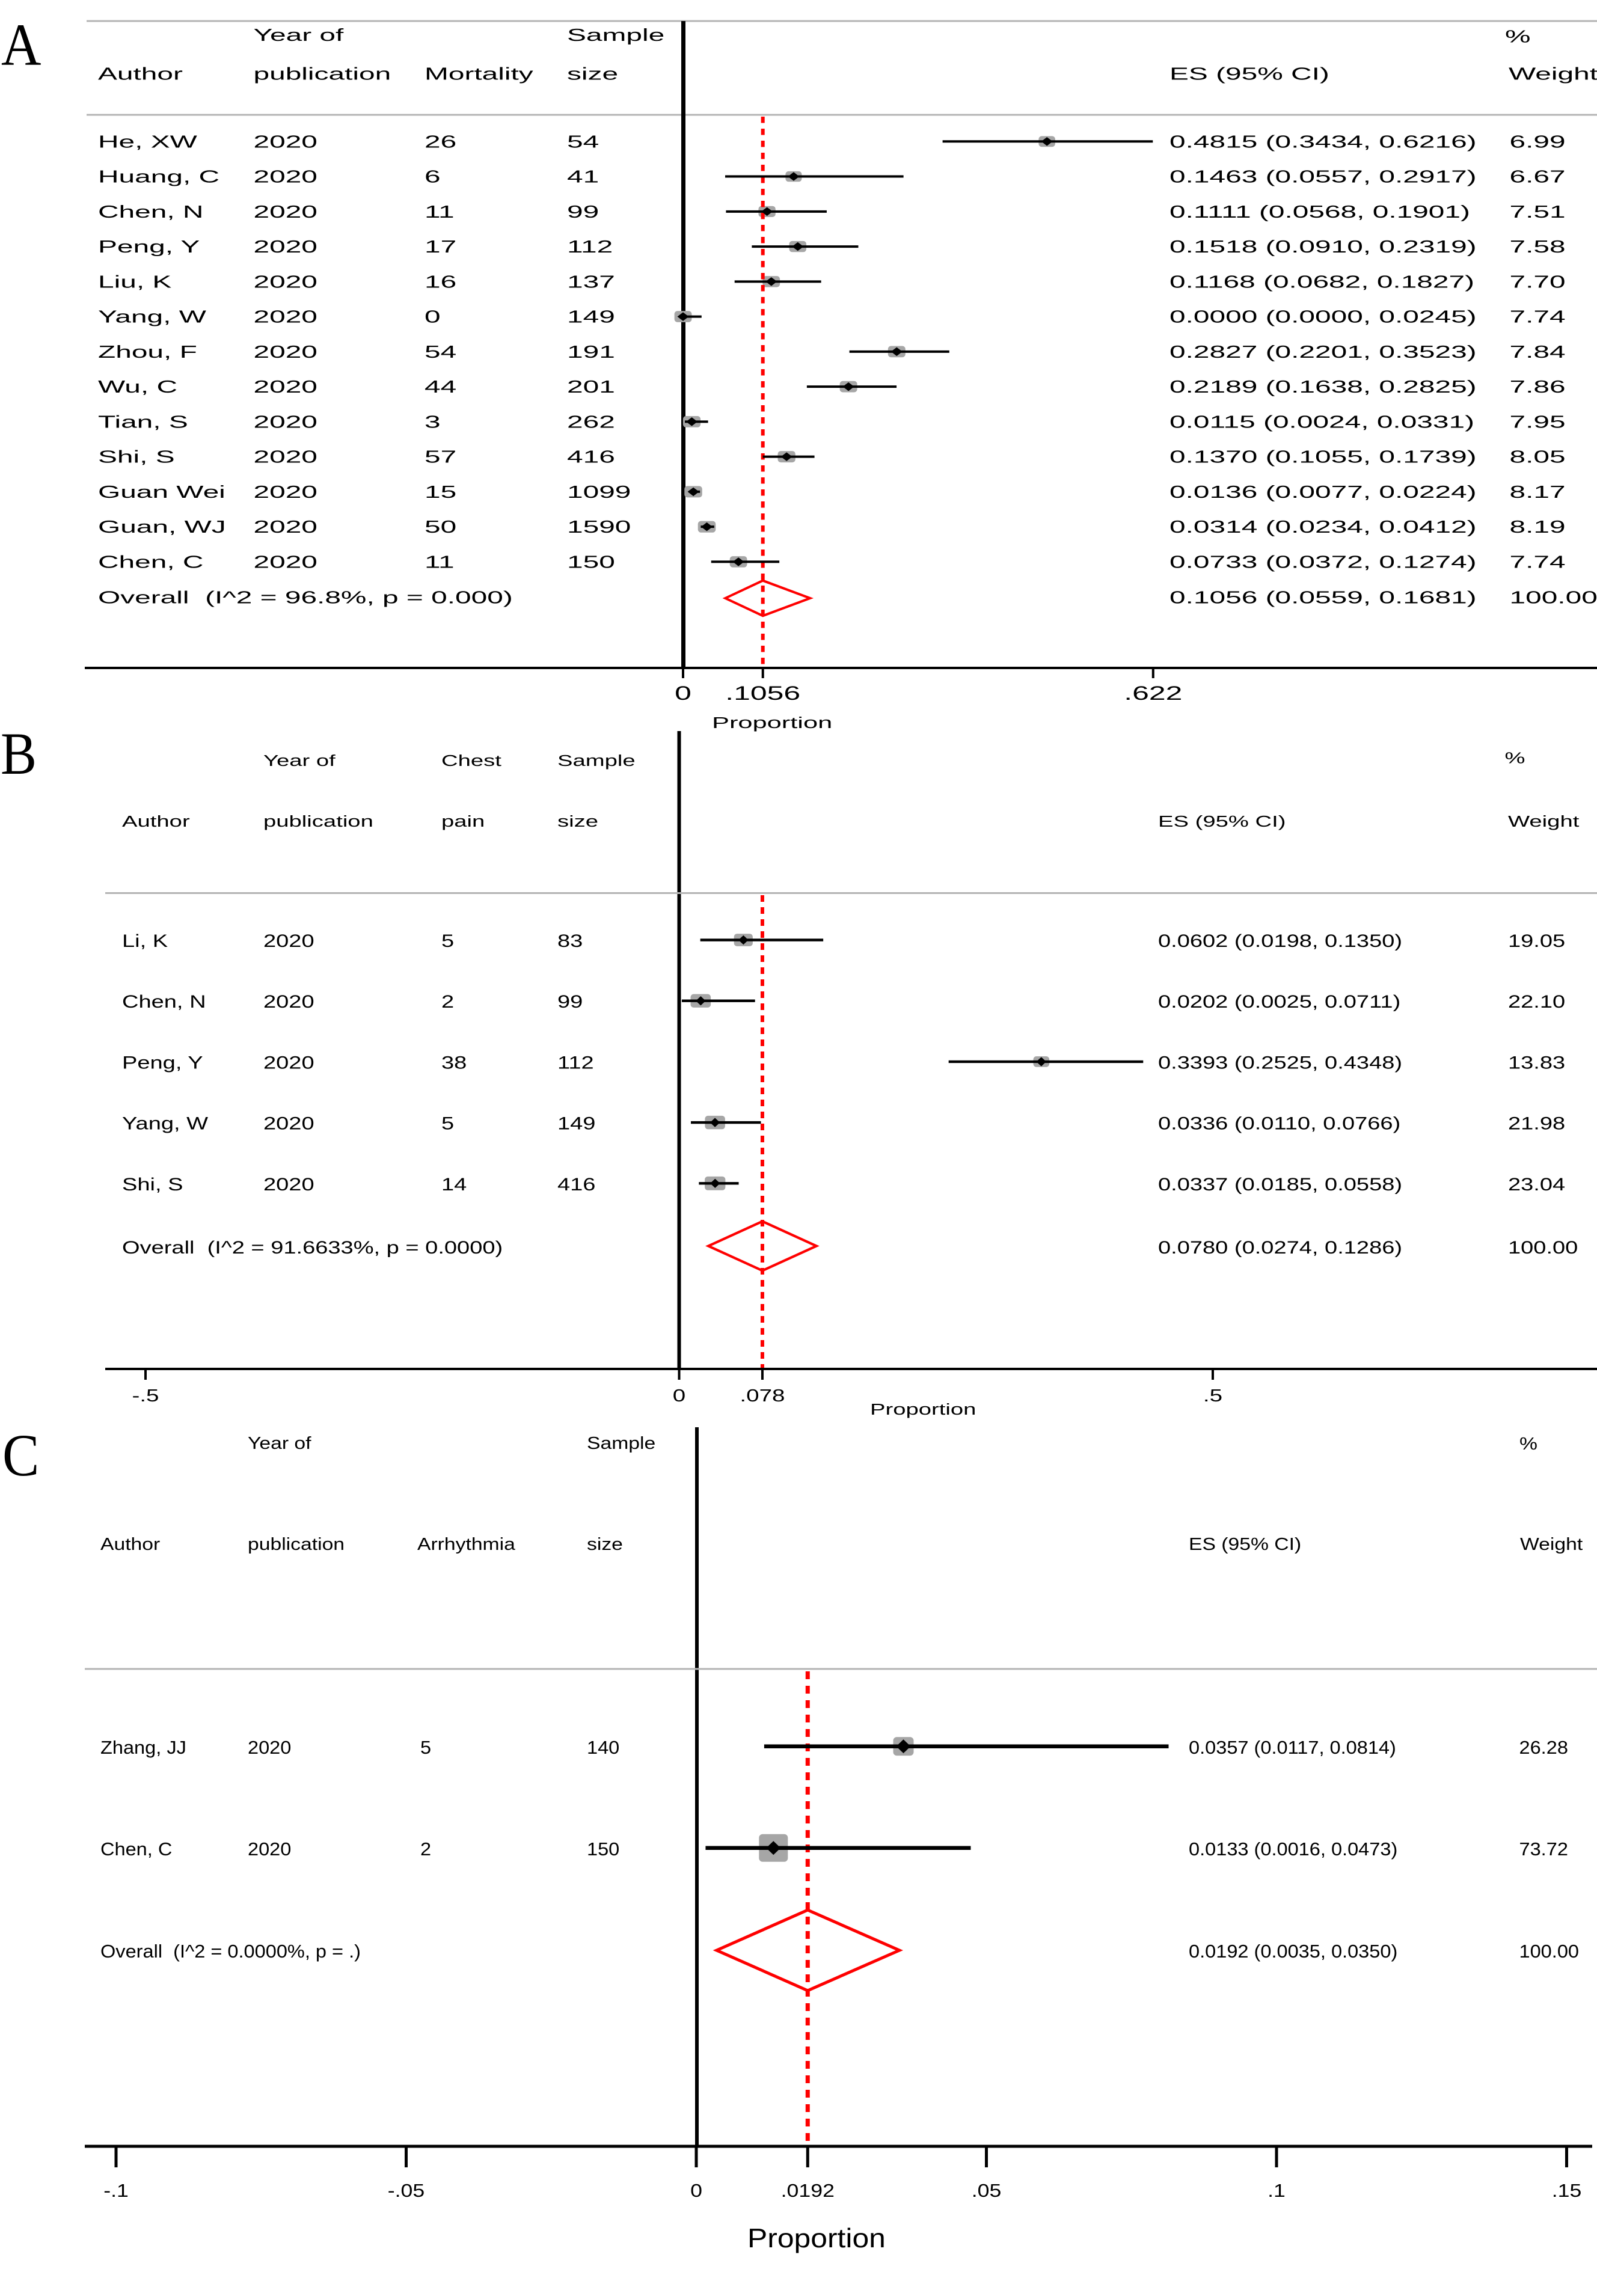 The image size is (1597, 2296). Describe the element at coordinates (145, 1396) in the screenshot. I see `svg-text: -.5` at that location.